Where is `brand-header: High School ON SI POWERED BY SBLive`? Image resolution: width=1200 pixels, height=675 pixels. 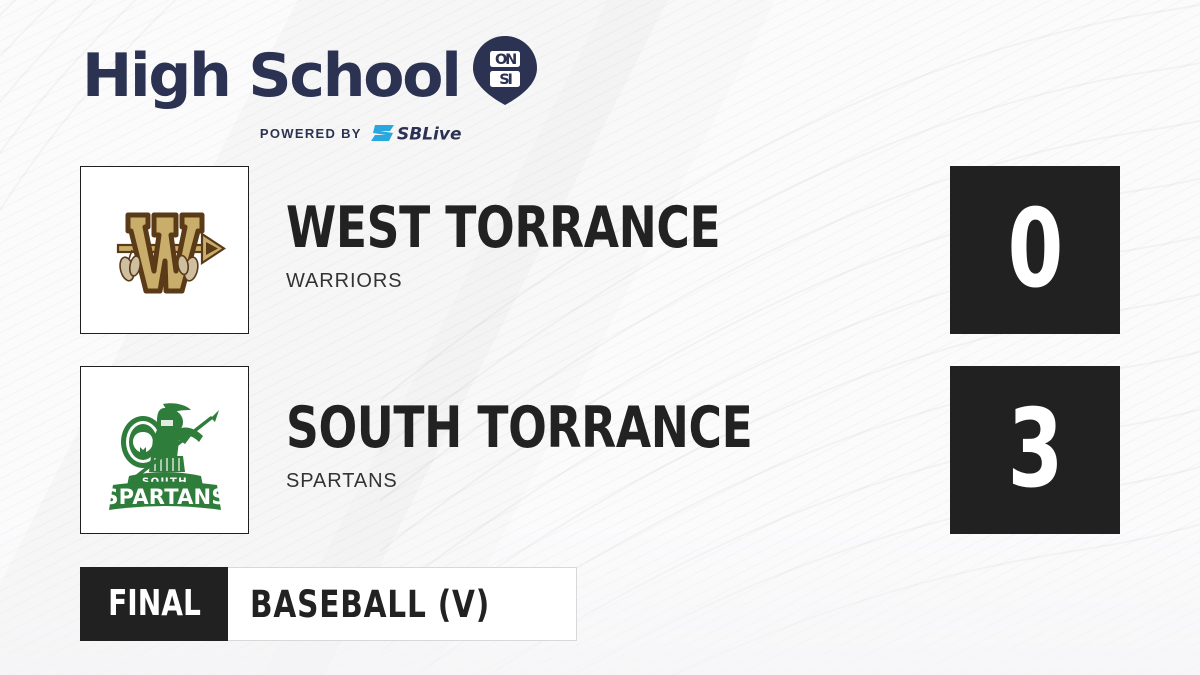 brand-header: High School ON SI POWERED BY SBLive is located at coordinates (309, 90).